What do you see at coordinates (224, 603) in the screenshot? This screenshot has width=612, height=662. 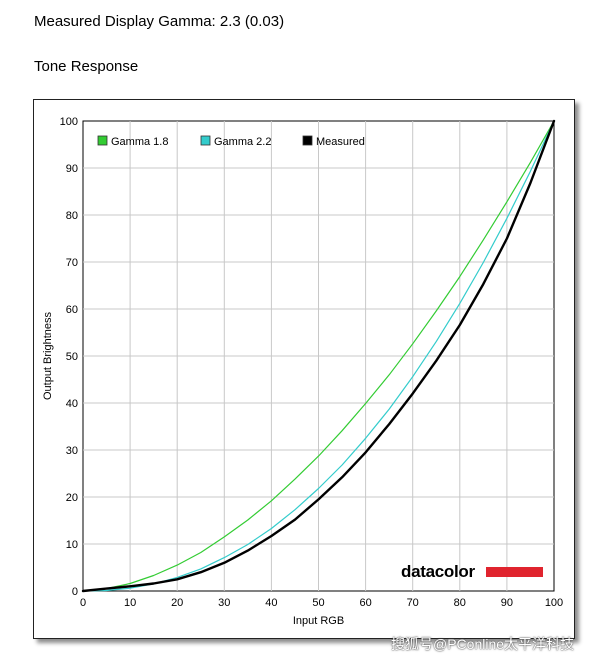 I see `x-tick-label: 30` at bounding box center [224, 603].